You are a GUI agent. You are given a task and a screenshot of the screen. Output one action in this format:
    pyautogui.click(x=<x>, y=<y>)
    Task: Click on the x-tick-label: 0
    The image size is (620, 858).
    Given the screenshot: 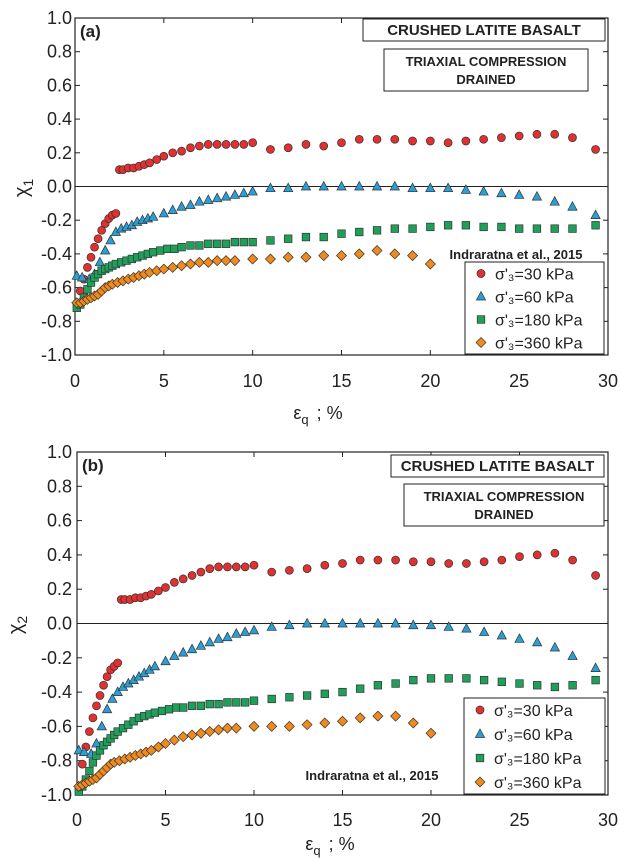 What is the action you would take?
    pyautogui.click(x=77, y=820)
    